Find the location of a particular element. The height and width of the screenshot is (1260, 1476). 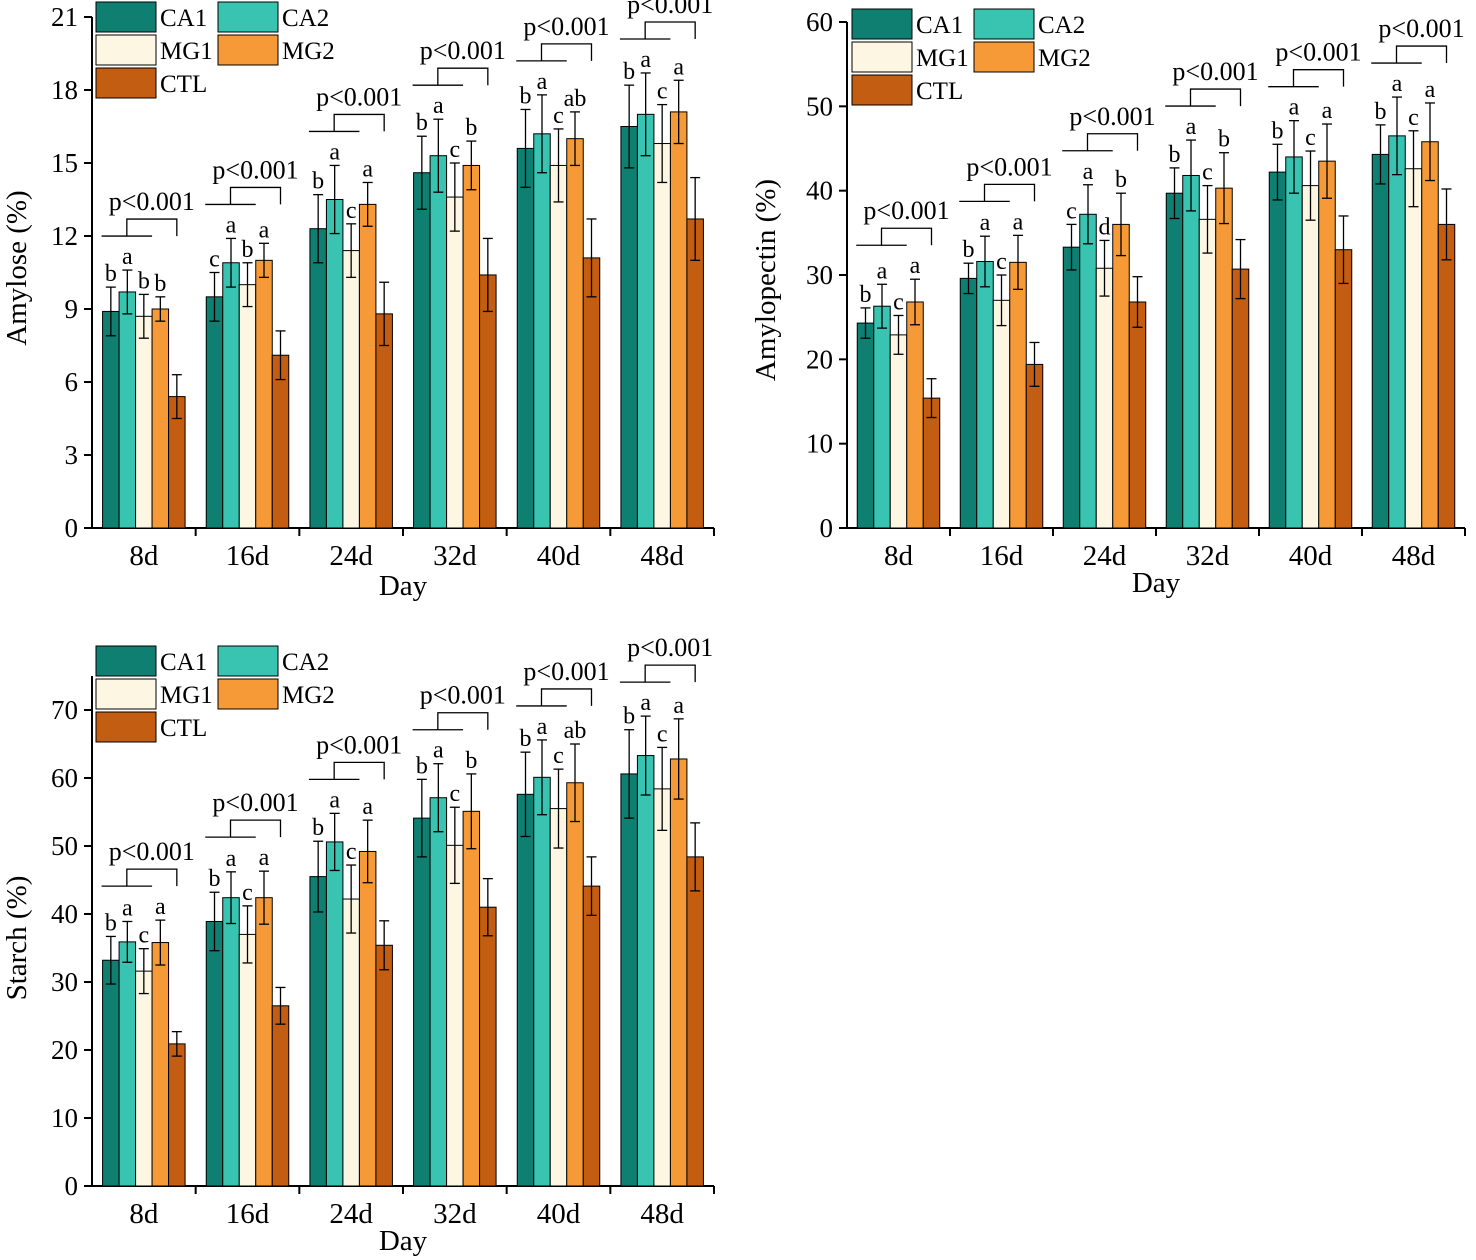

legend-swatch-MG2 is located at coordinates (248, 50).